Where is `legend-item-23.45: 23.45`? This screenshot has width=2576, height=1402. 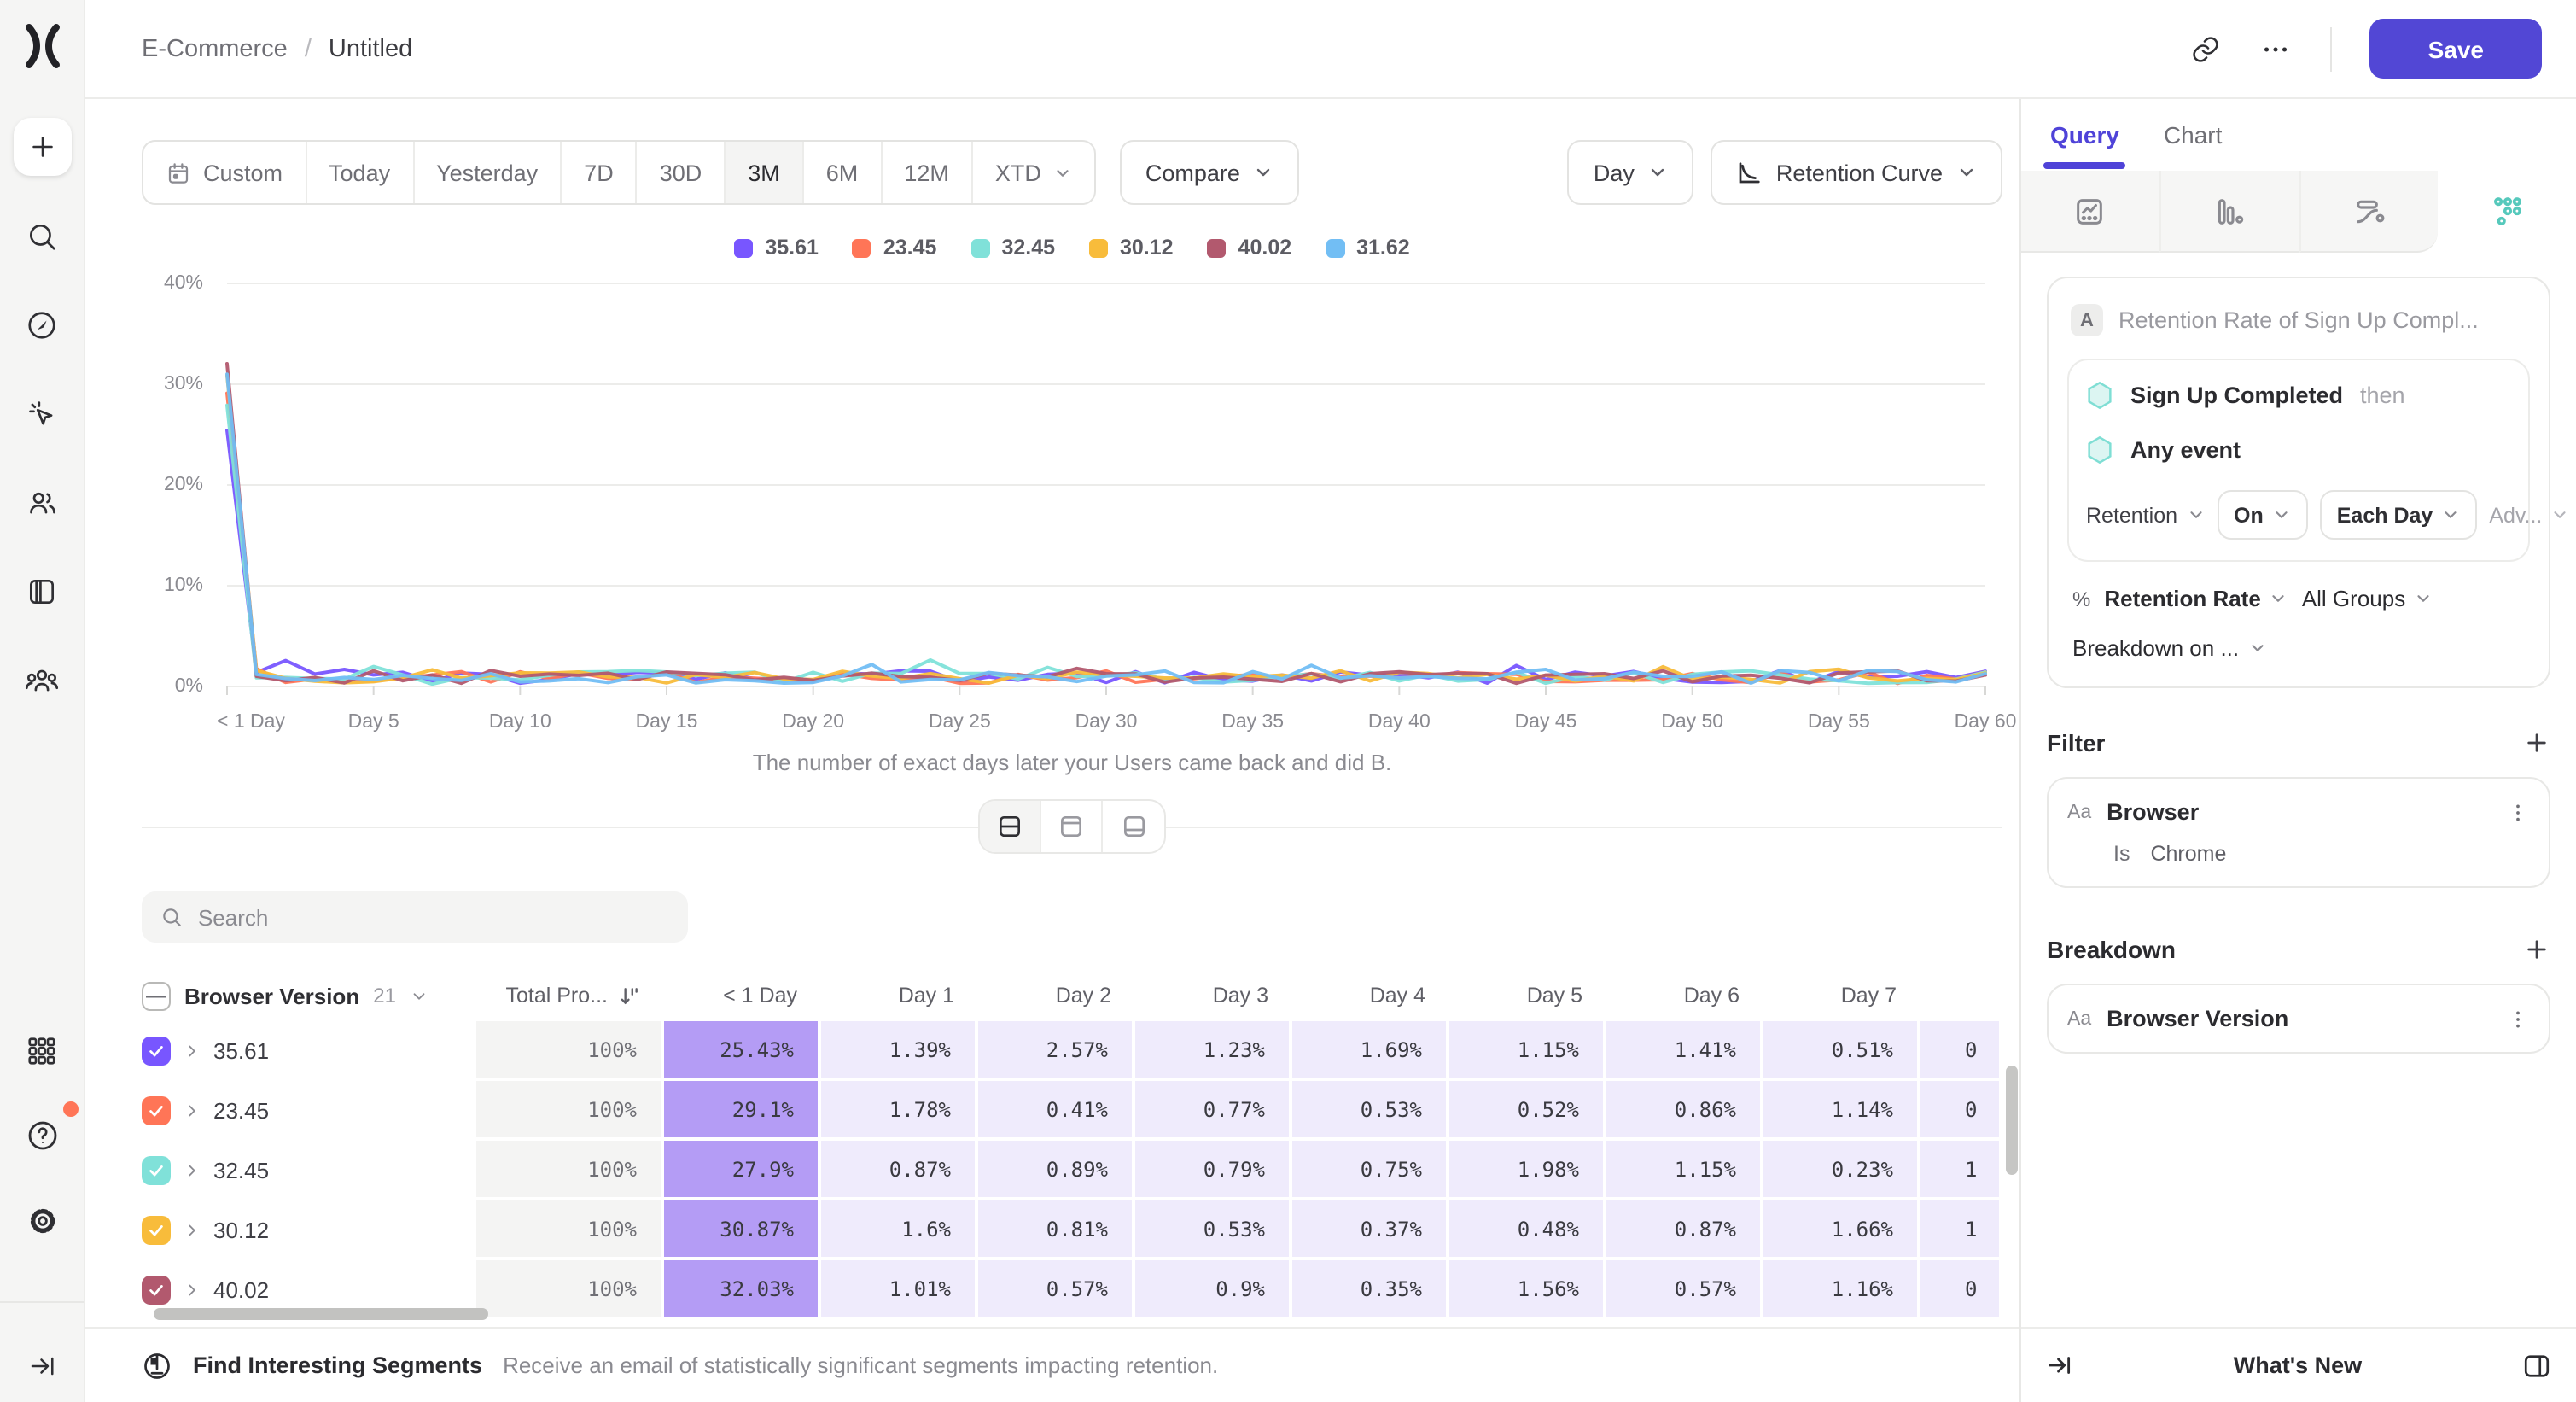 legend-item-23.45: 23.45 is located at coordinates (894, 248).